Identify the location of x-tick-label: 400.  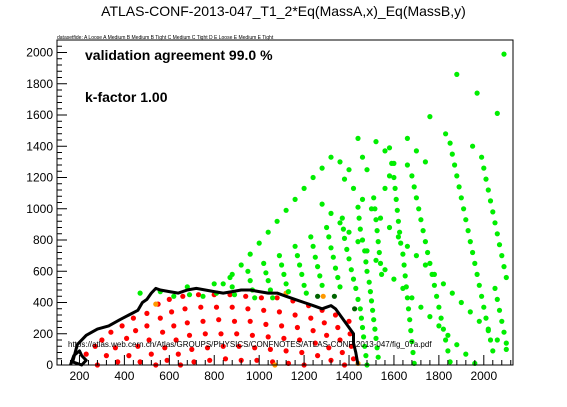
(124, 376).